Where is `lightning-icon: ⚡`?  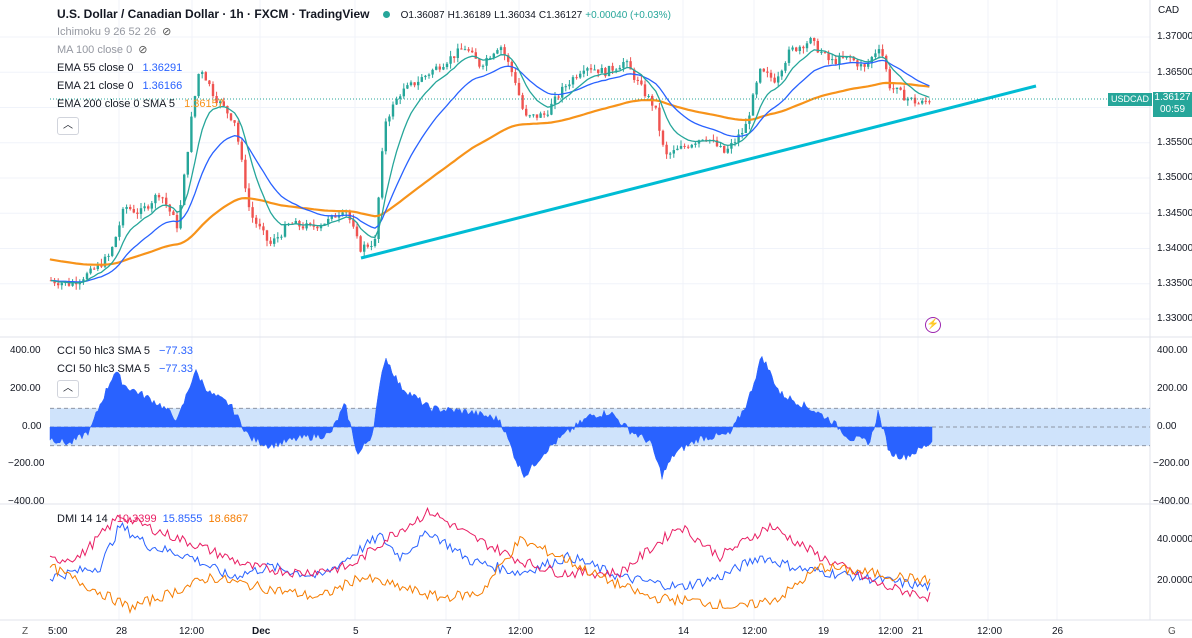 lightning-icon: ⚡ is located at coordinates (933, 325).